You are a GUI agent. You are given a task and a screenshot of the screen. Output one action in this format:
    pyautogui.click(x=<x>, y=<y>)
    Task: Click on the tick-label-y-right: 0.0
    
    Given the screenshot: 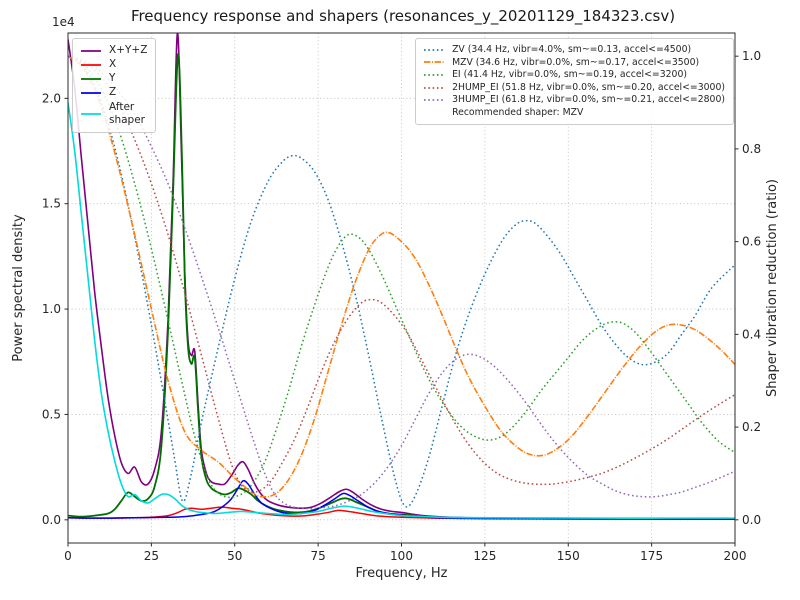 What is the action you would take?
    pyautogui.click(x=751, y=520)
    